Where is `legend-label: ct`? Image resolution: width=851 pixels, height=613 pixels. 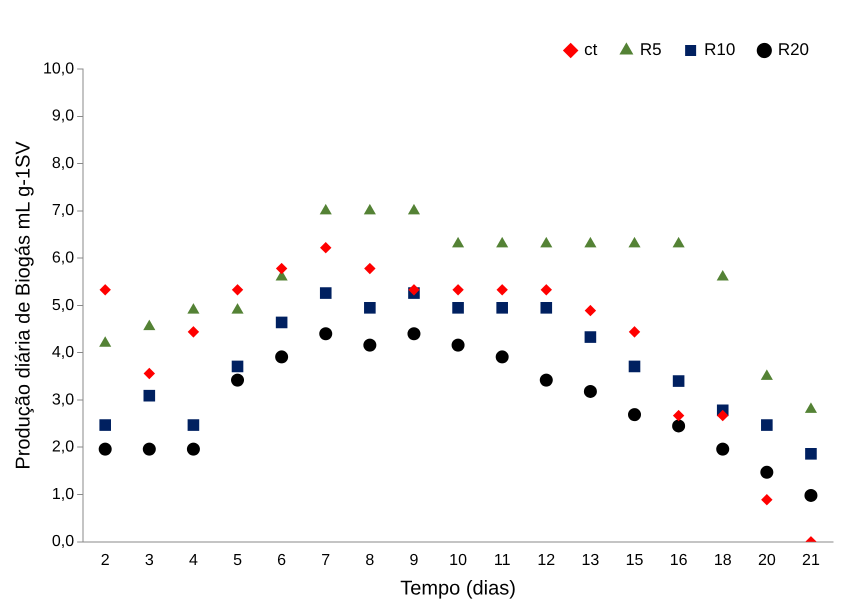
legend-label: ct is located at coordinates (591, 50).